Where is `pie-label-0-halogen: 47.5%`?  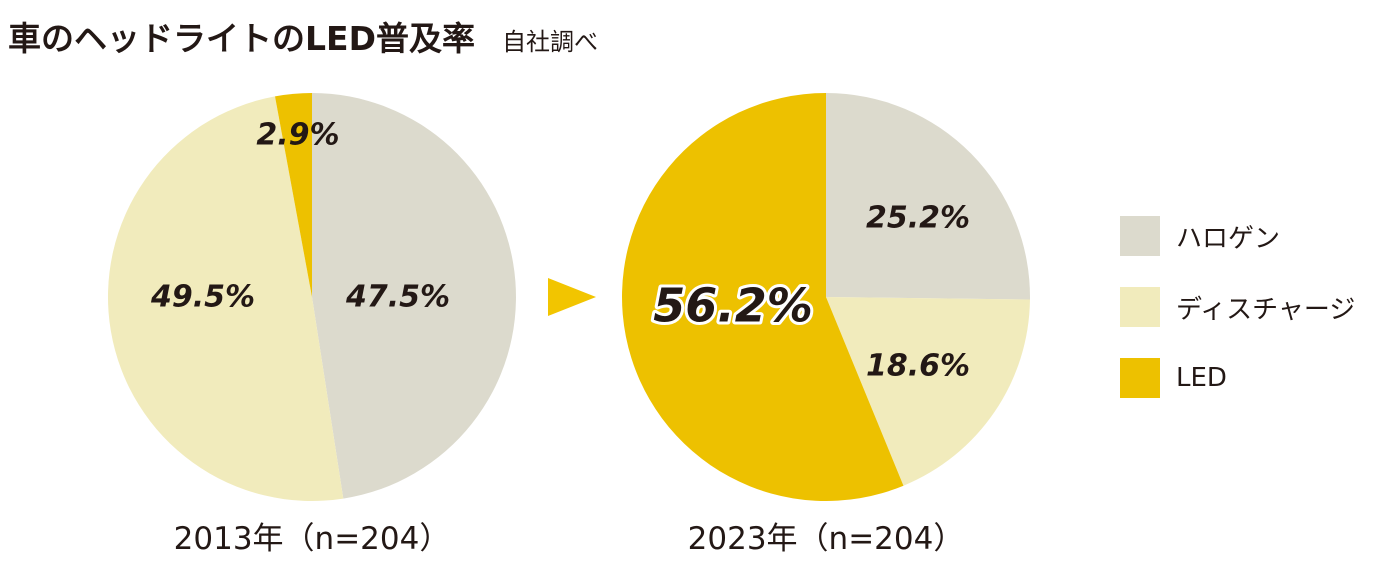 pie-label-0-halogen: 47.5% is located at coordinates (397, 297).